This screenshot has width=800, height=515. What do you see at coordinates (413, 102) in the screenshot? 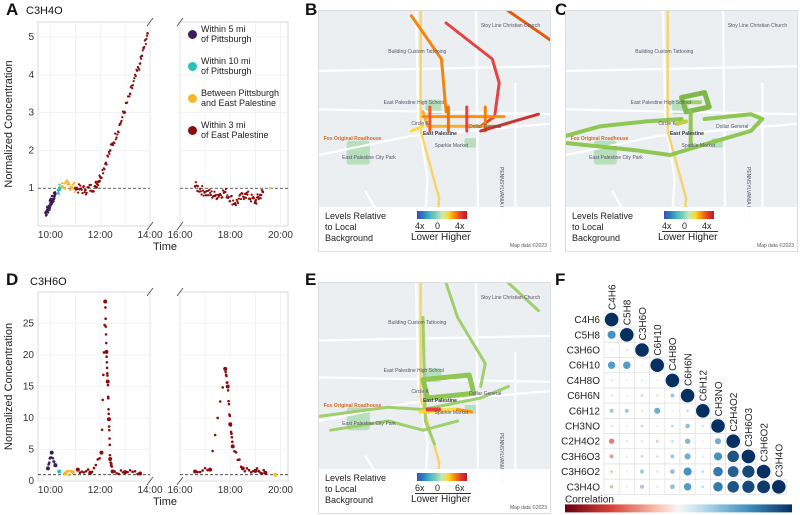
I see `map-place-label: East Palestine High School` at bounding box center [413, 102].